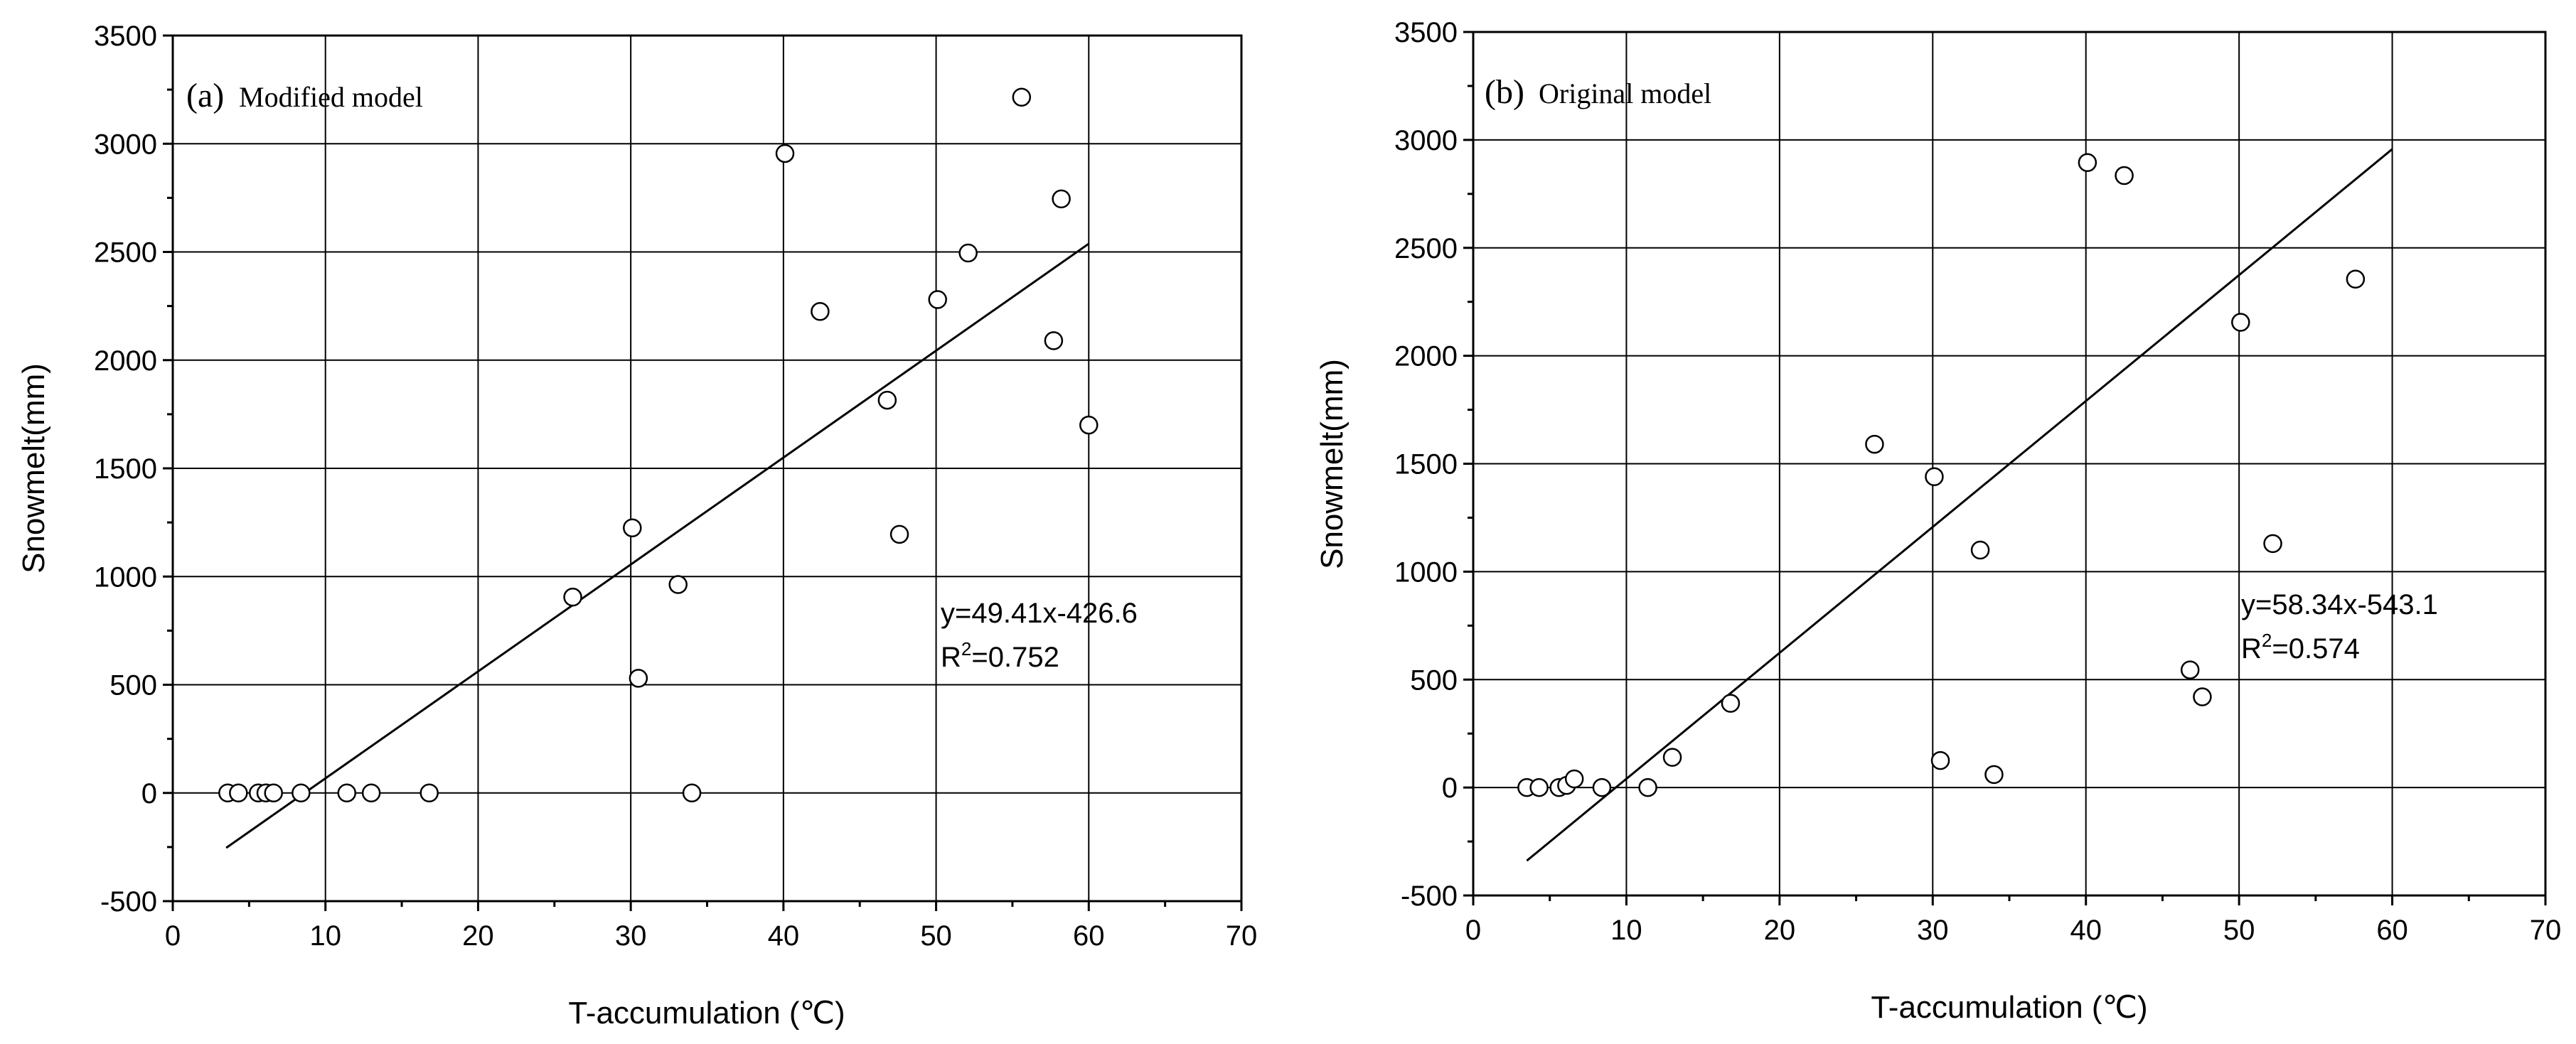 This screenshot has height=1044, width=2576. What do you see at coordinates (125, 469) in the screenshot?
I see `panel-a-y-tick-label-4: 1500` at bounding box center [125, 469].